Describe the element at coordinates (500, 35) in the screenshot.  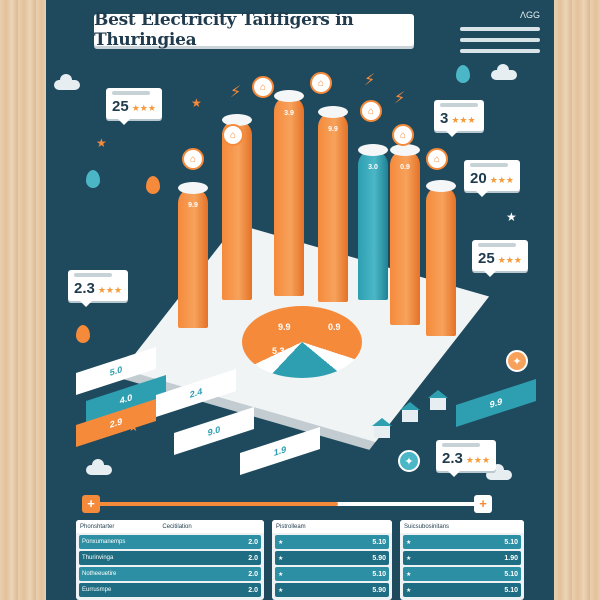
I see `top-right-menu: ΛGG` at that location.